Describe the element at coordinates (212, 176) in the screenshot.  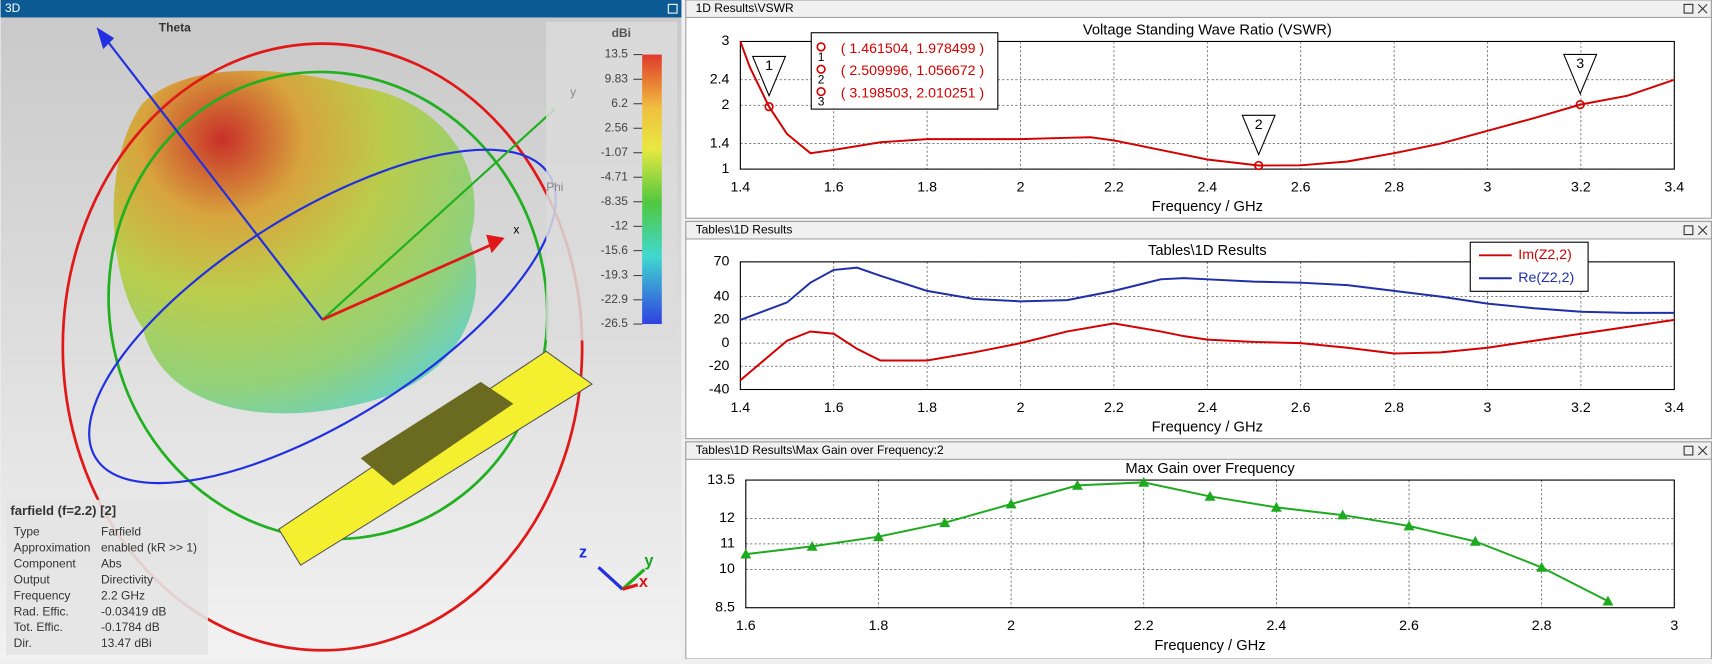
I see `z-axis` at that location.